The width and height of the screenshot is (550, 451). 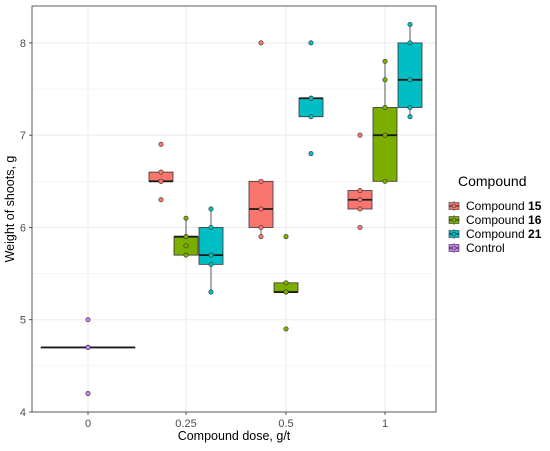 I want to click on x-tick-label: 0.25, so click(x=185, y=424).